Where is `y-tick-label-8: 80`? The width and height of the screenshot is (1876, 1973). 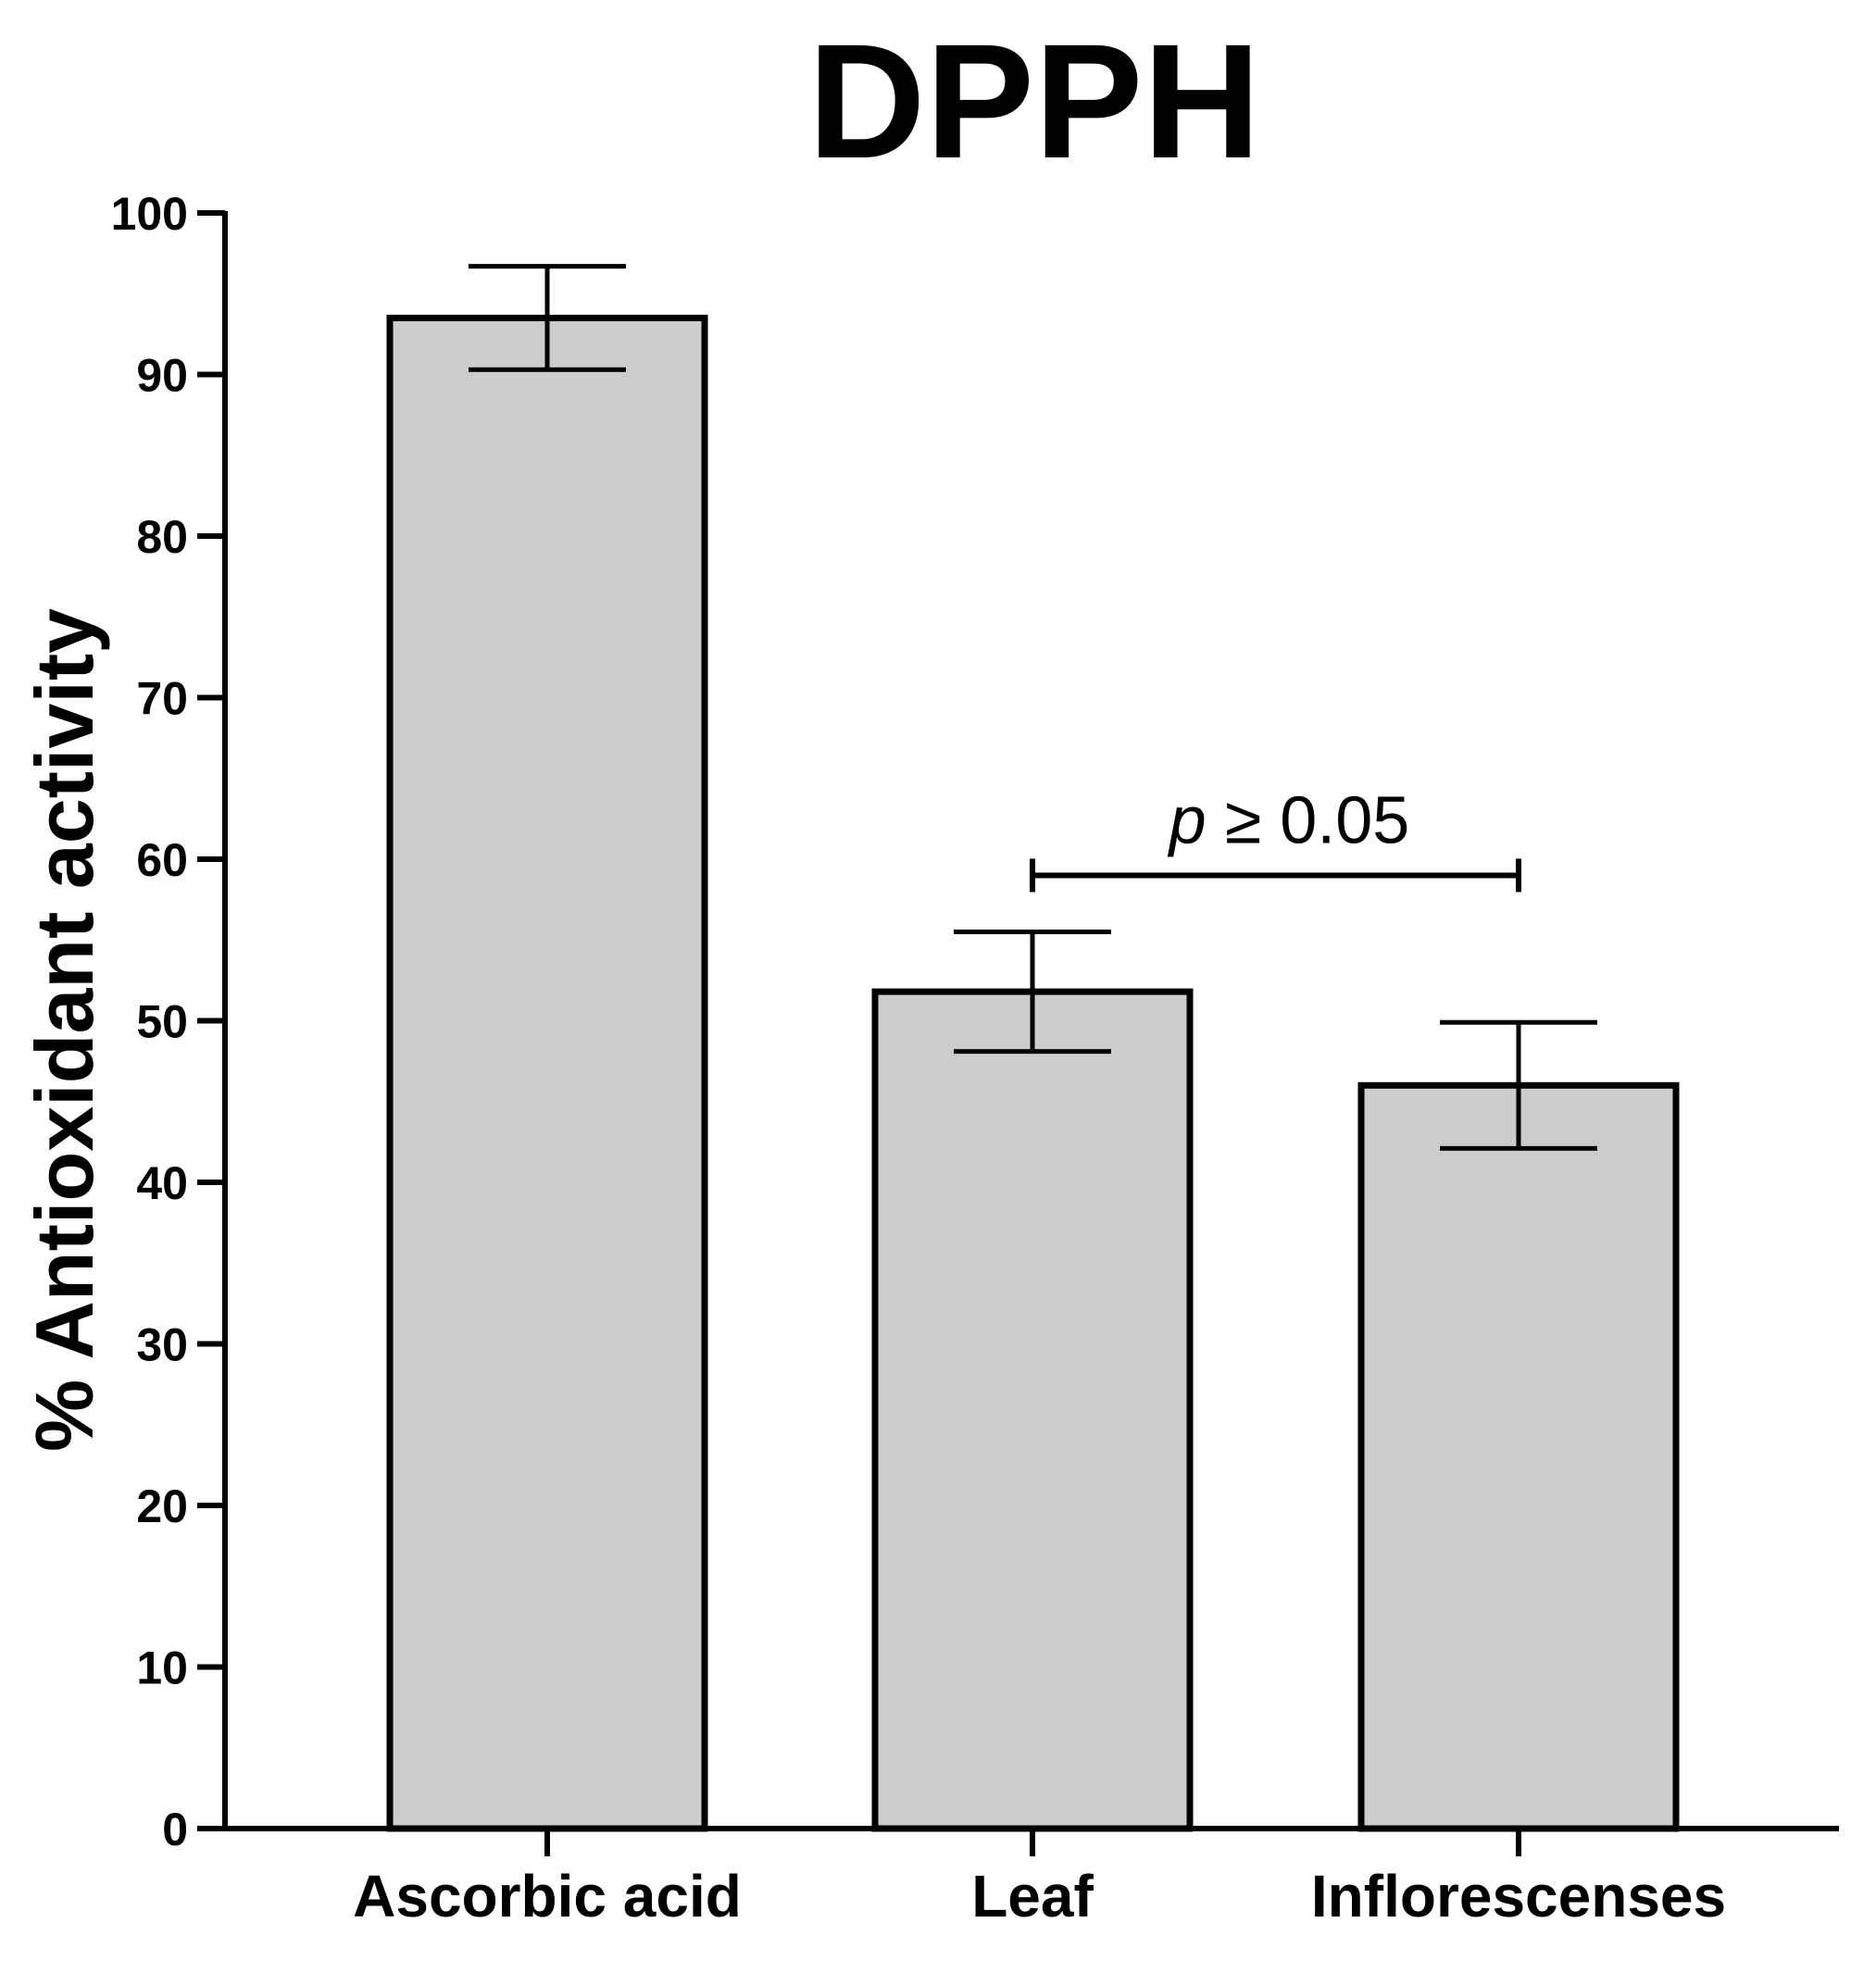 y-tick-label-8: 80 is located at coordinates (162, 537).